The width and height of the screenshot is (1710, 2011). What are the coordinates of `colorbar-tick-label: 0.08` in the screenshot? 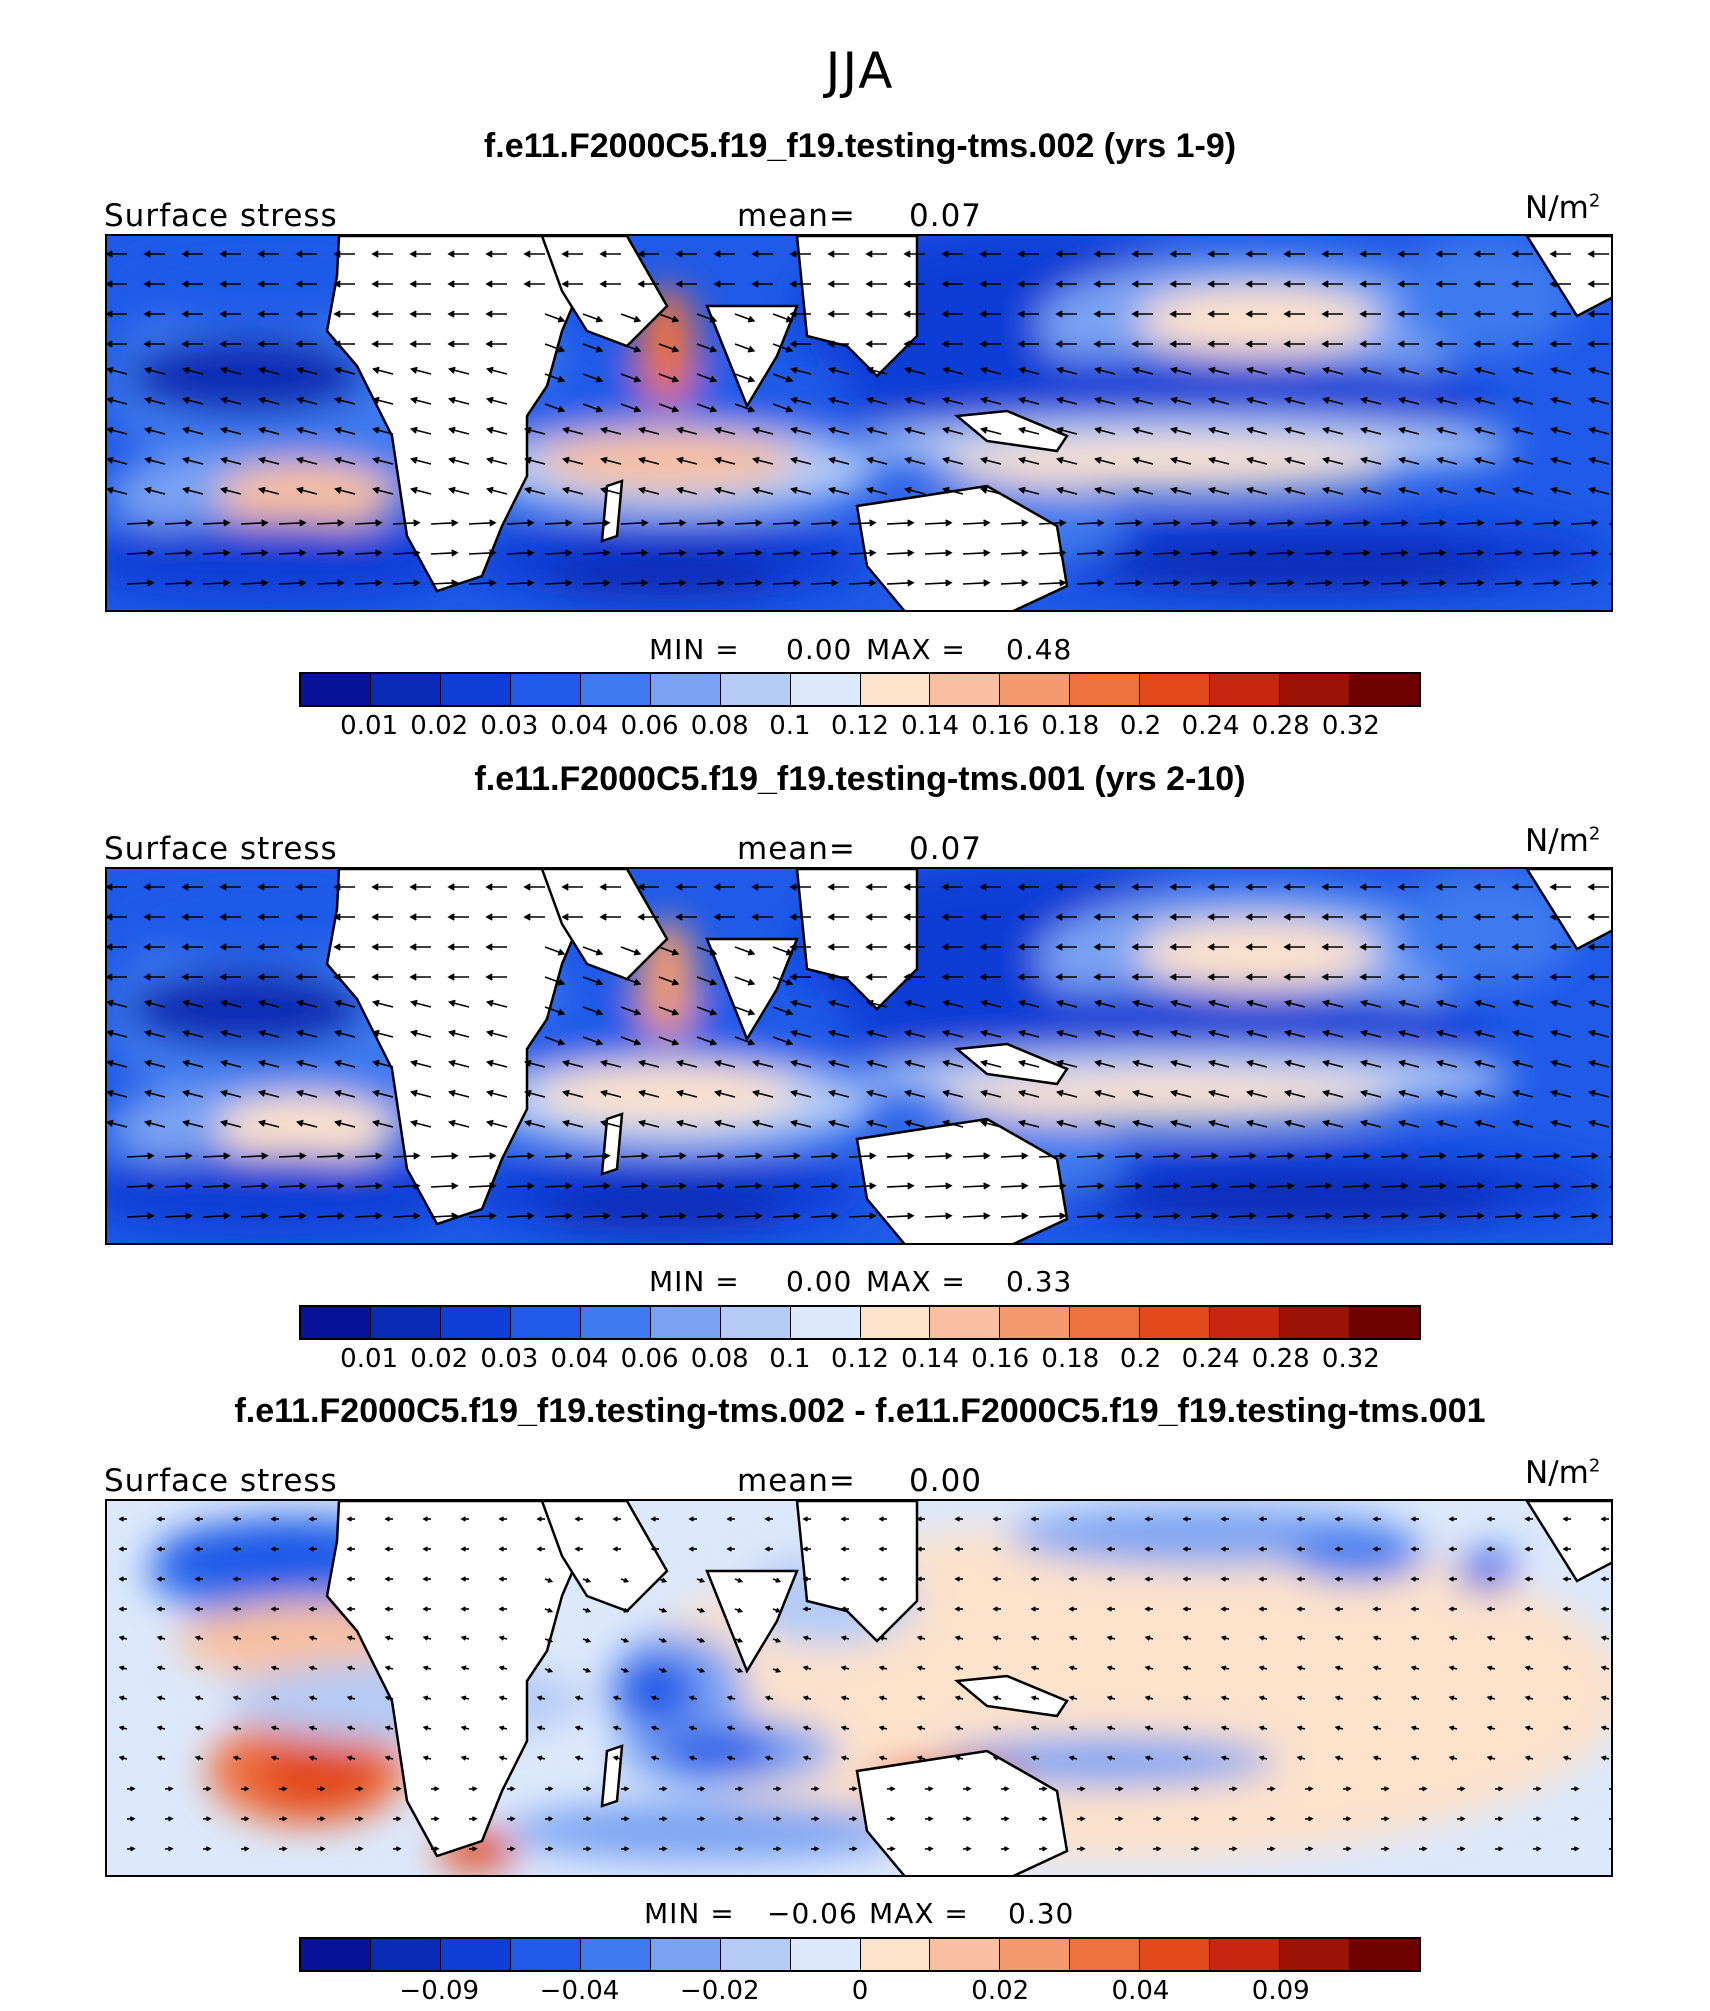 It's located at (719, 726).